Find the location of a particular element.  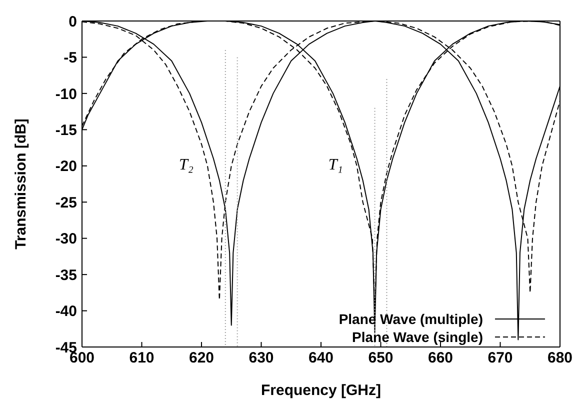

y-tick-label: -20 is located at coordinates (66, 167).